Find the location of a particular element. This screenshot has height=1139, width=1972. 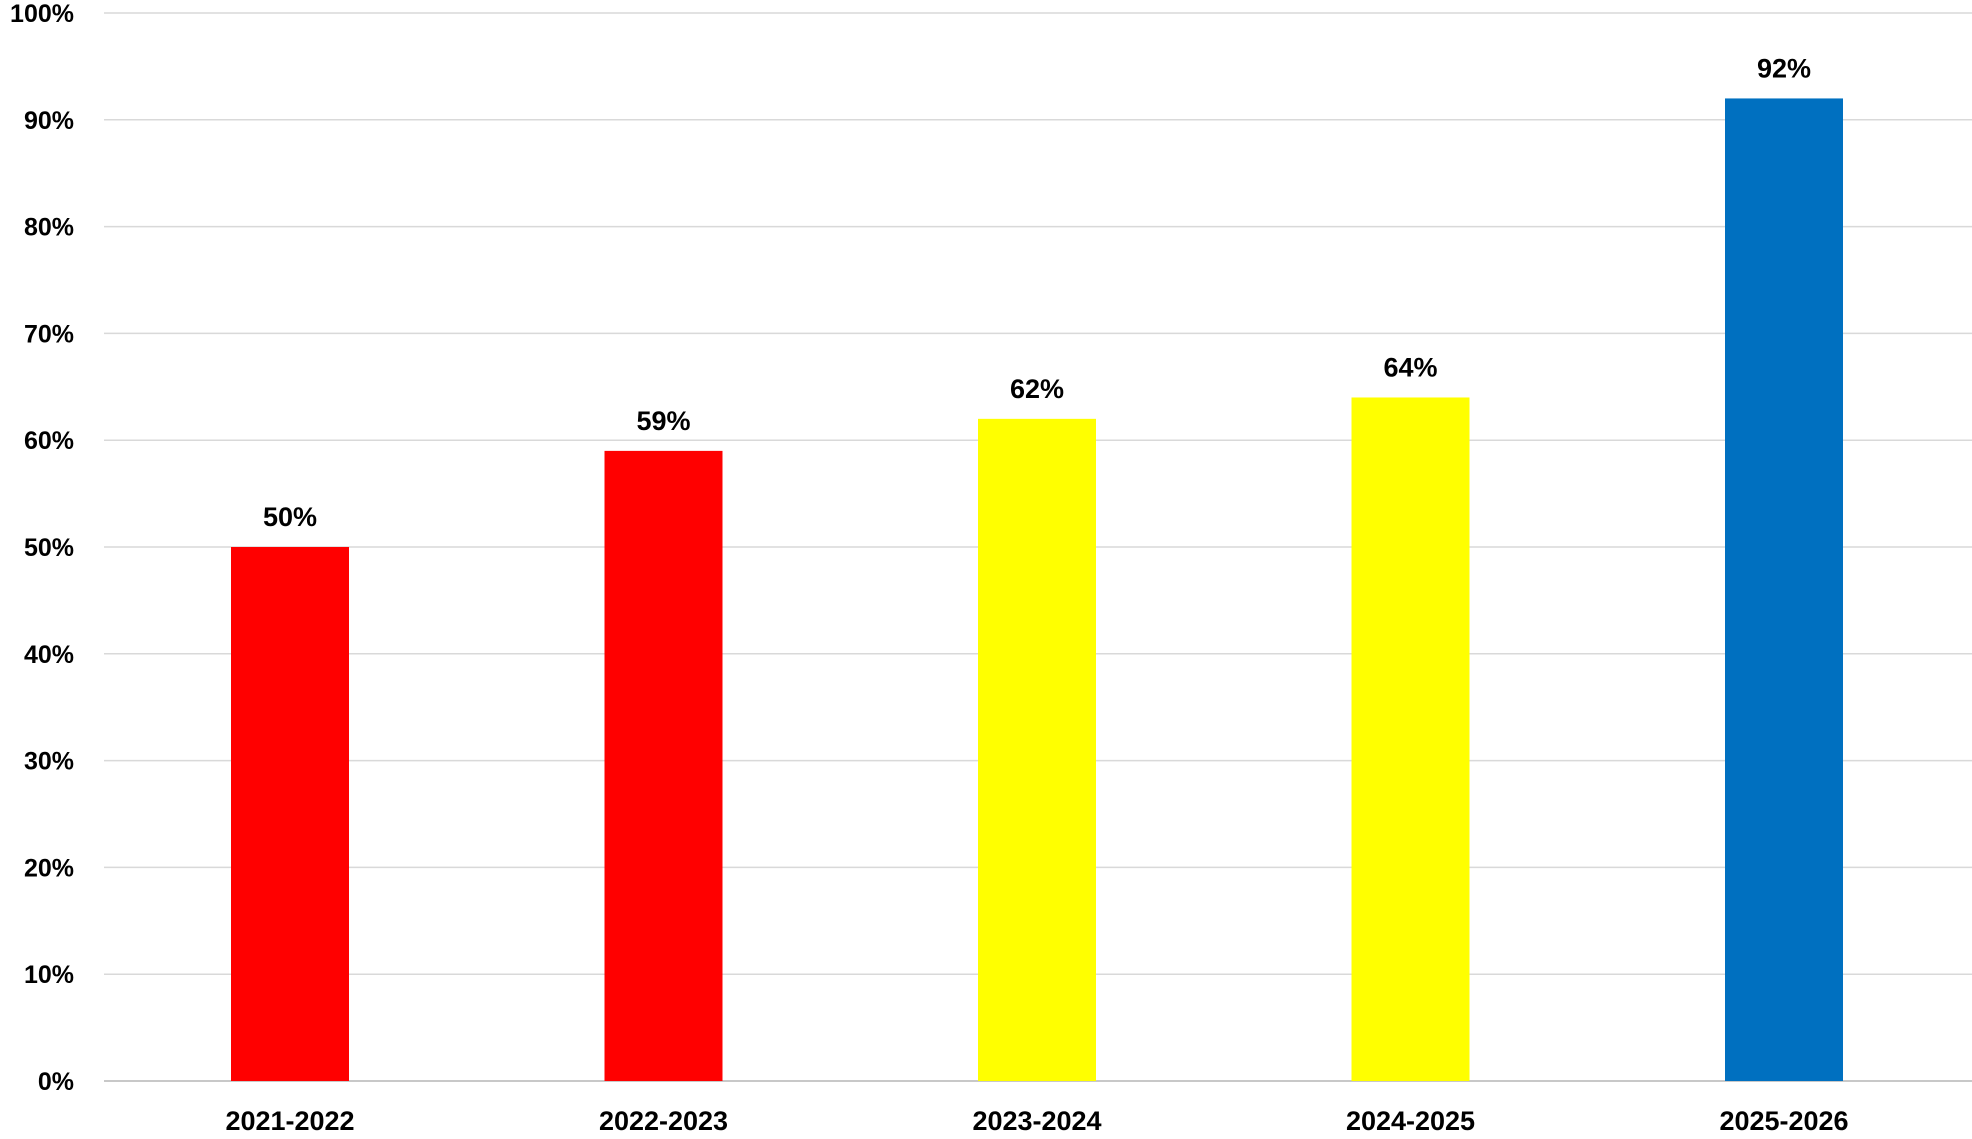

y-tick-label: 40% is located at coordinates (49, 655).